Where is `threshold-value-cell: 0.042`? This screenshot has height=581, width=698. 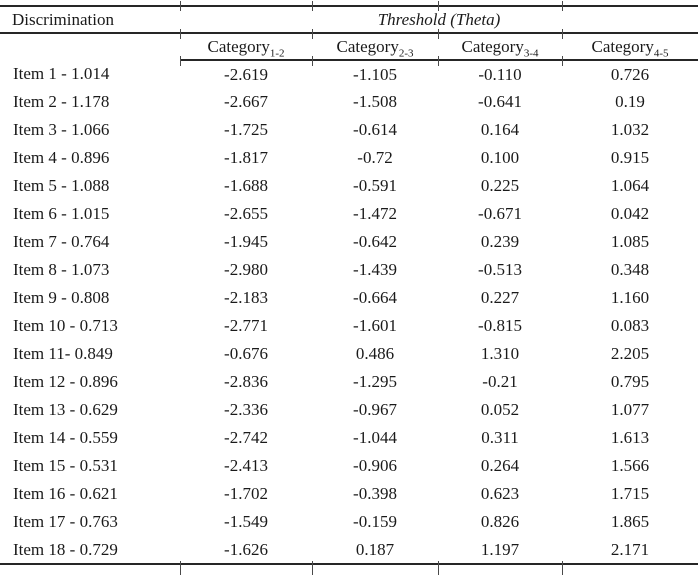
threshold-value-cell: 0.042 is located at coordinates (630, 213).